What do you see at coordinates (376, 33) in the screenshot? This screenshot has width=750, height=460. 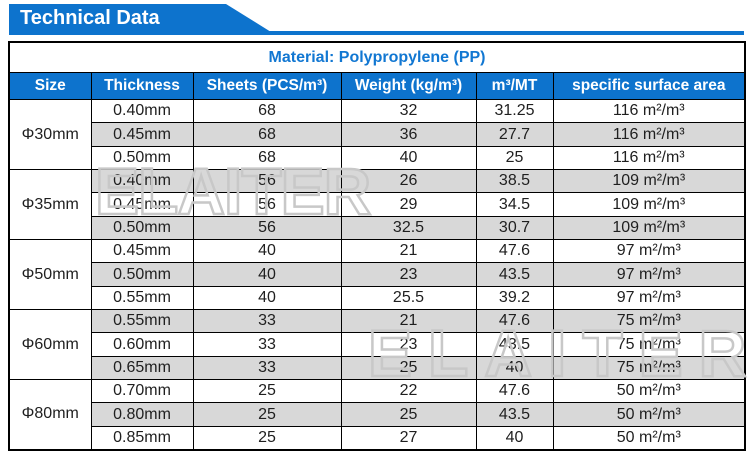 I see `banner-underline` at bounding box center [376, 33].